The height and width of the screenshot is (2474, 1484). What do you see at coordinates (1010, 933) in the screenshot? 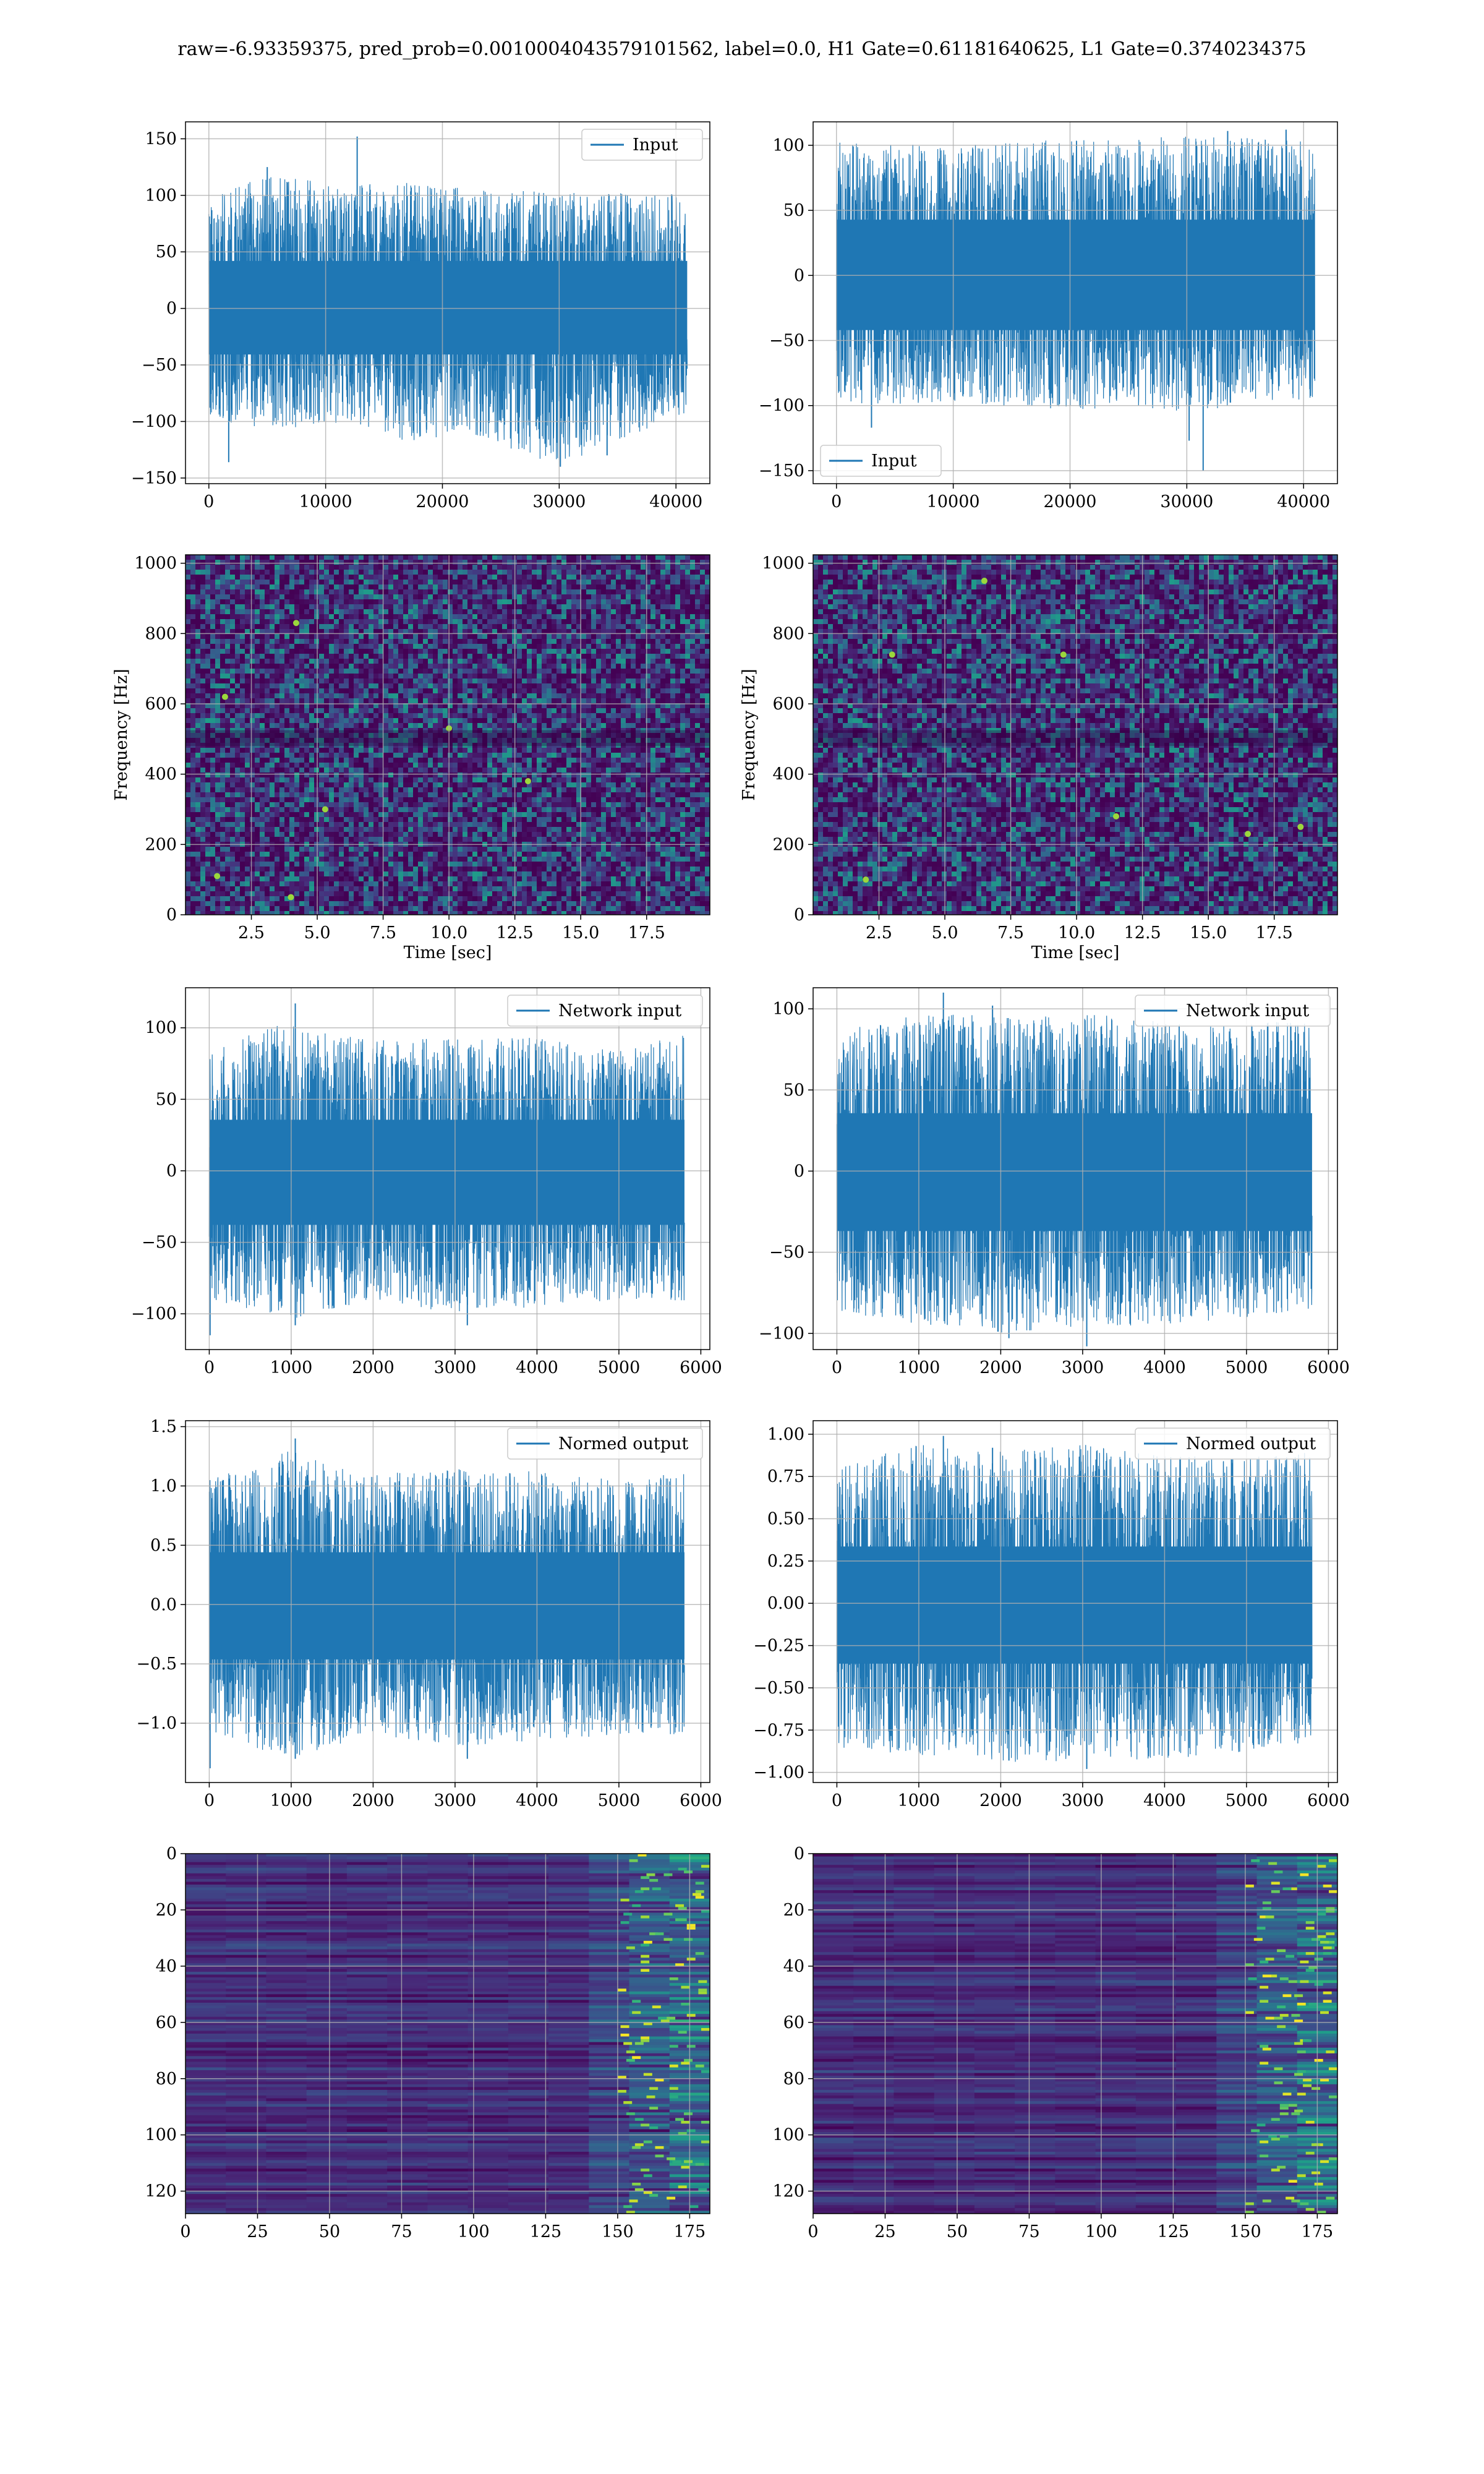
I see `x-tick-label: 7.5` at bounding box center [1010, 933].